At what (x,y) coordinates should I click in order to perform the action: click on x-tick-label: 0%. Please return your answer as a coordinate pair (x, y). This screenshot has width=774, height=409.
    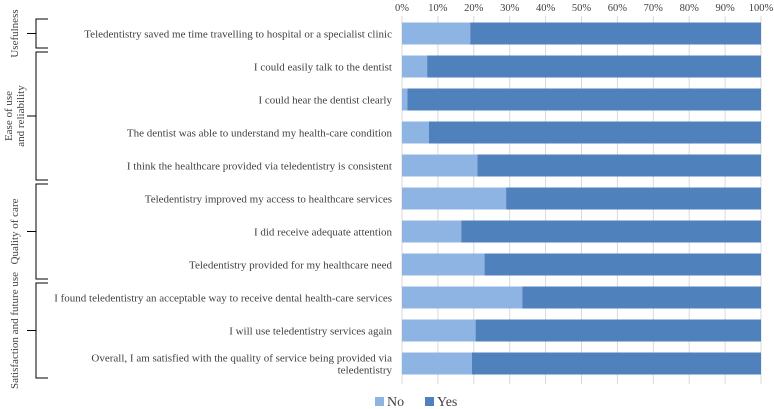
    Looking at the image, I should click on (402, 8).